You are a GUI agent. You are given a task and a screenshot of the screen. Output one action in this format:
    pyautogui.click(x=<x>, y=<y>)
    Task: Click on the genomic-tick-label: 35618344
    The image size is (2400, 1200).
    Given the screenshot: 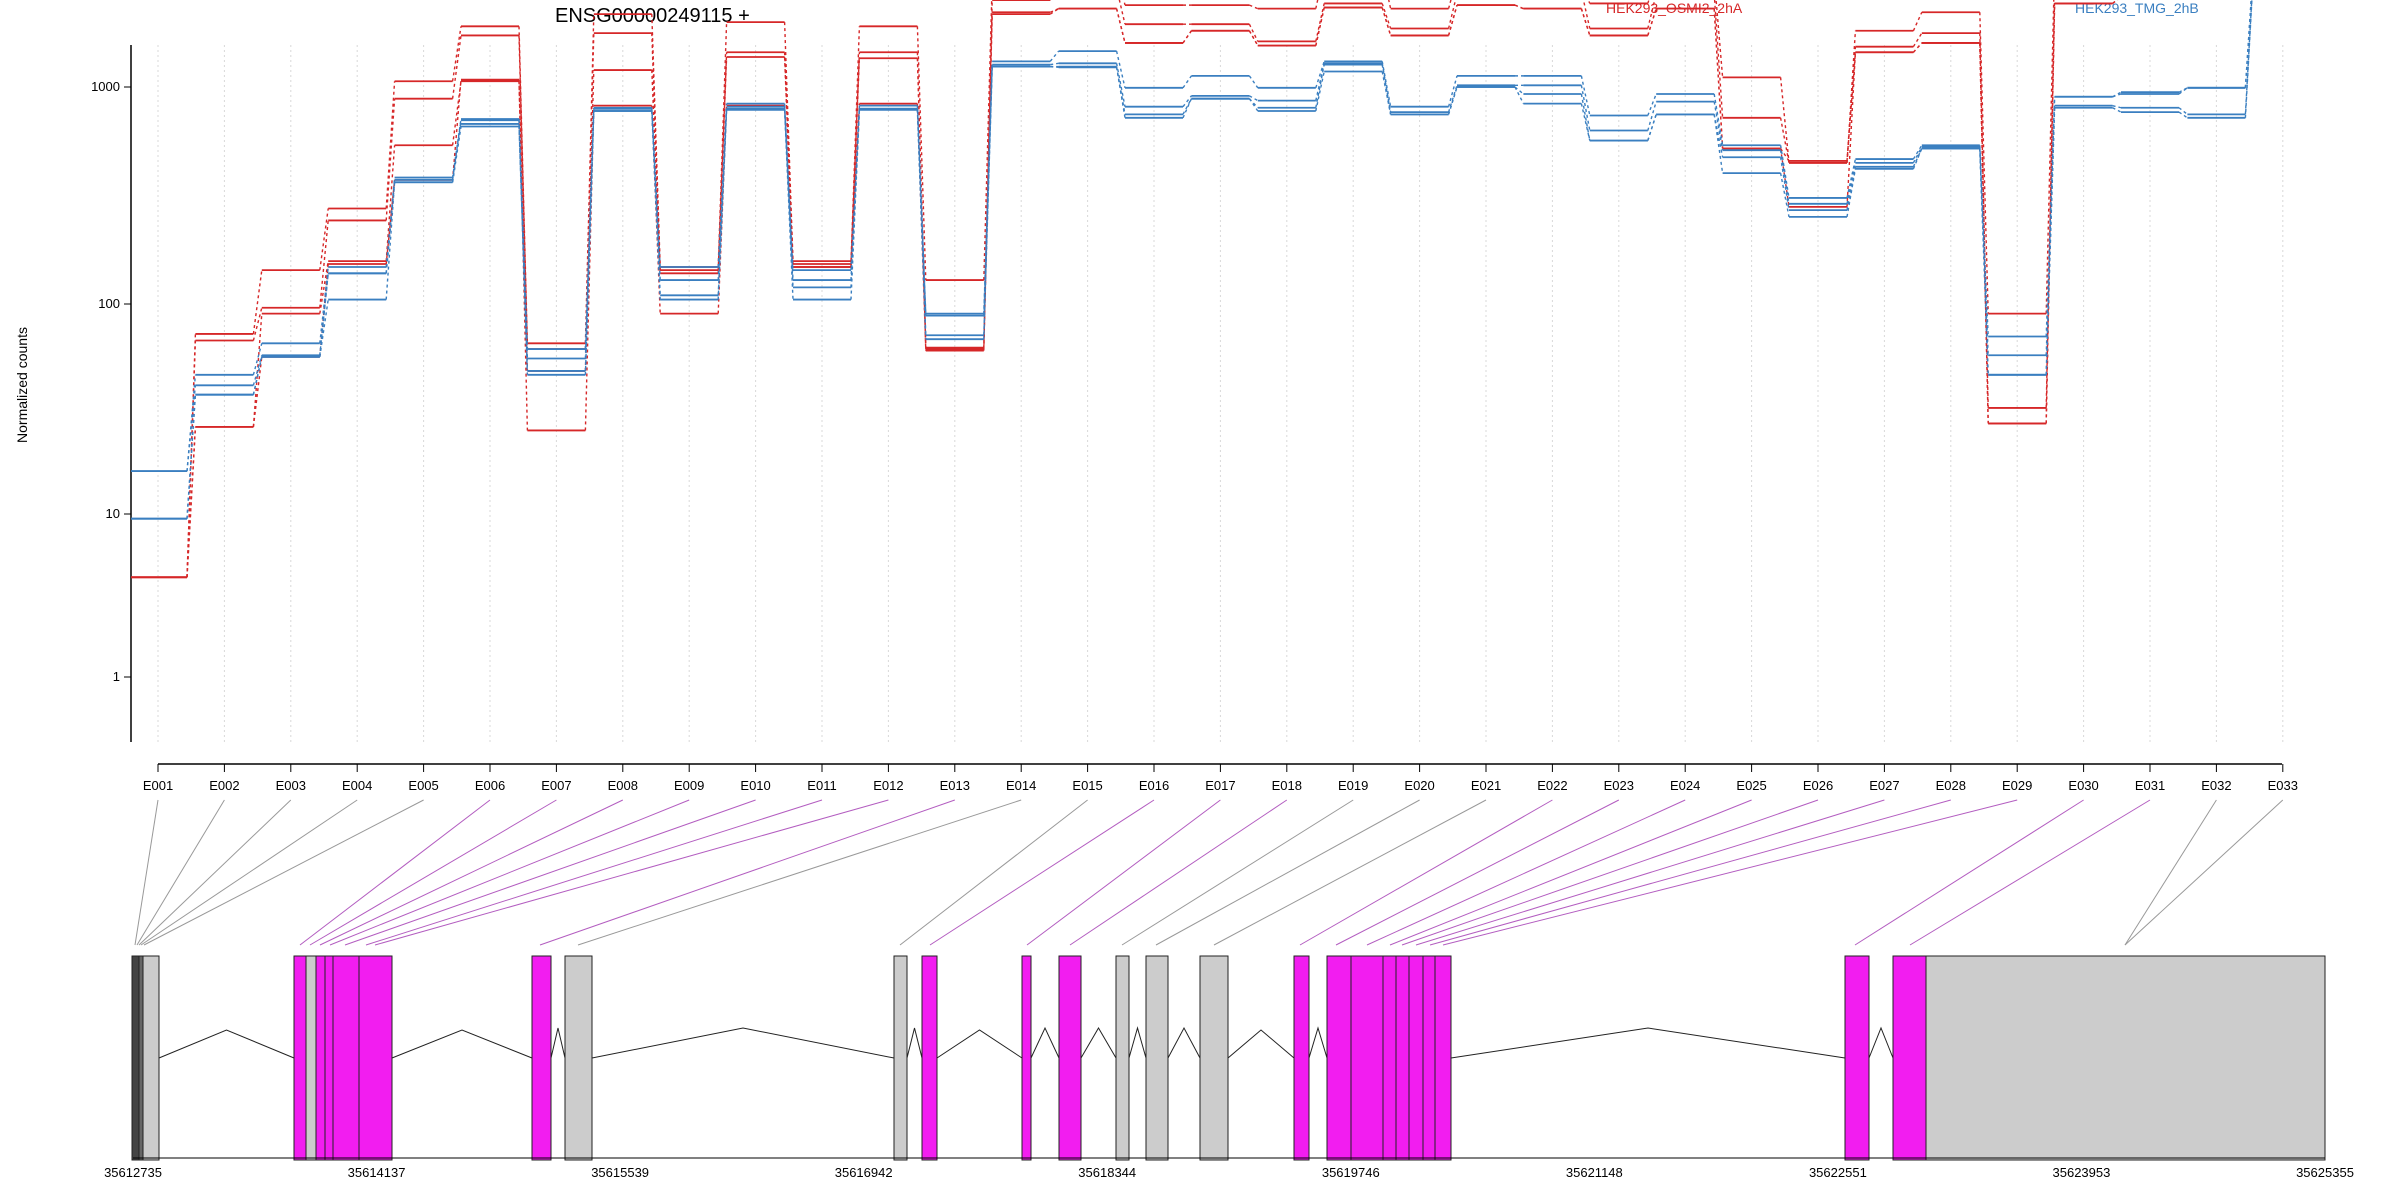 What is the action you would take?
    pyautogui.click(x=1107, y=1172)
    